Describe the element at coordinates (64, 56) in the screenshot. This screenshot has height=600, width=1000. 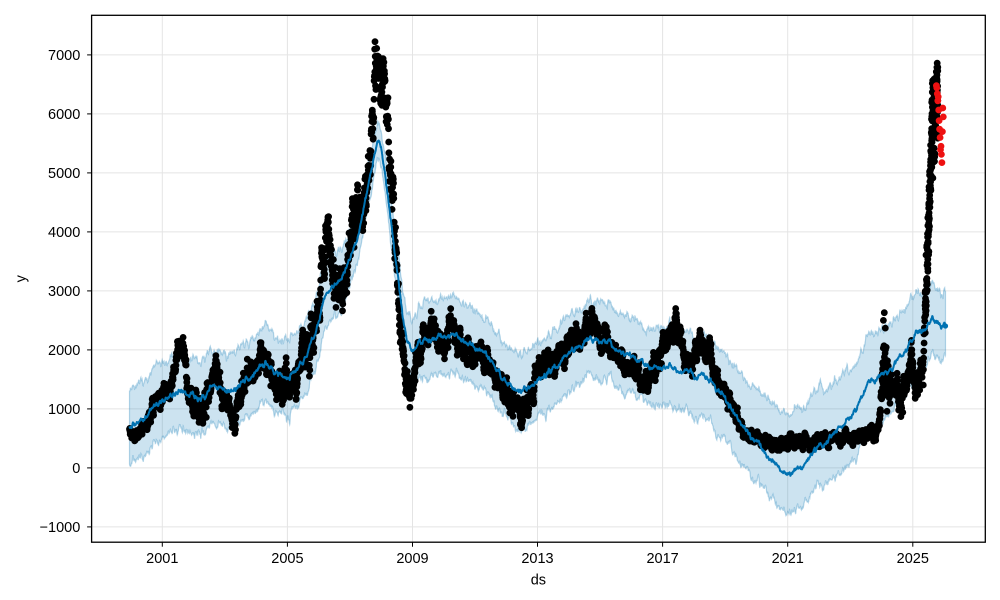
I see `svg-text: 7000` at that location.